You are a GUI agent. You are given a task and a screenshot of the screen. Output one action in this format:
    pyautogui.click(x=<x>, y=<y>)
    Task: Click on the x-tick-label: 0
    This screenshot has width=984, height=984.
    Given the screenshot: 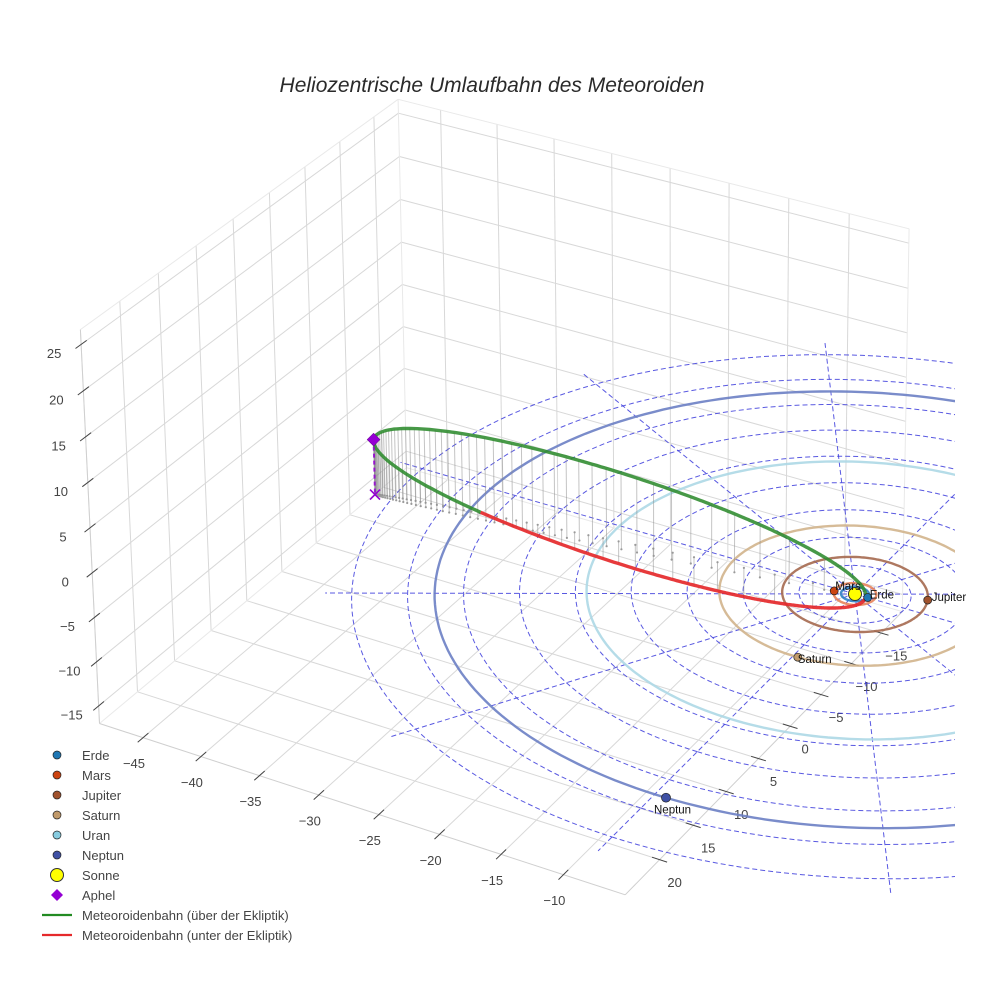 What is the action you would take?
    pyautogui.click(x=804, y=749)
    